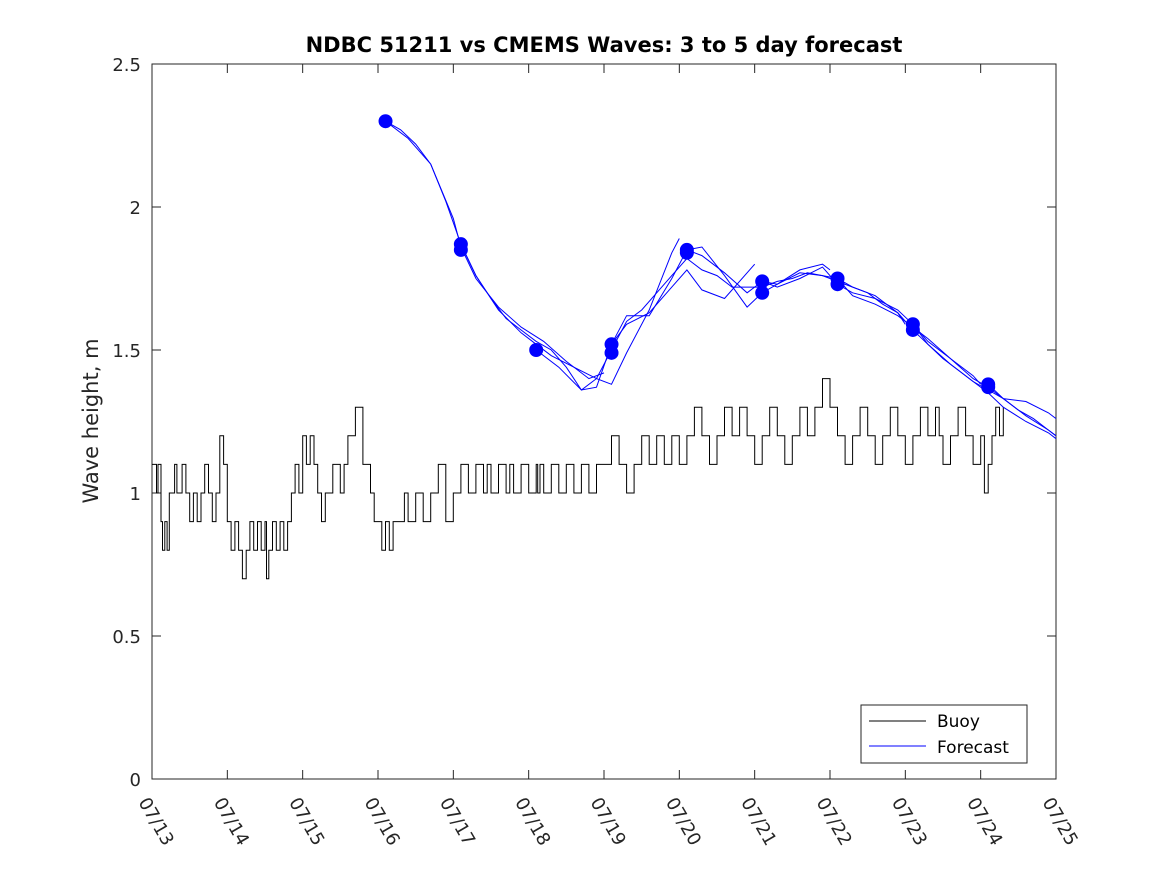 This screenshot has height=875, width=1167. I want to click on y-axis-label: Wave height, m, so click(91, 420).